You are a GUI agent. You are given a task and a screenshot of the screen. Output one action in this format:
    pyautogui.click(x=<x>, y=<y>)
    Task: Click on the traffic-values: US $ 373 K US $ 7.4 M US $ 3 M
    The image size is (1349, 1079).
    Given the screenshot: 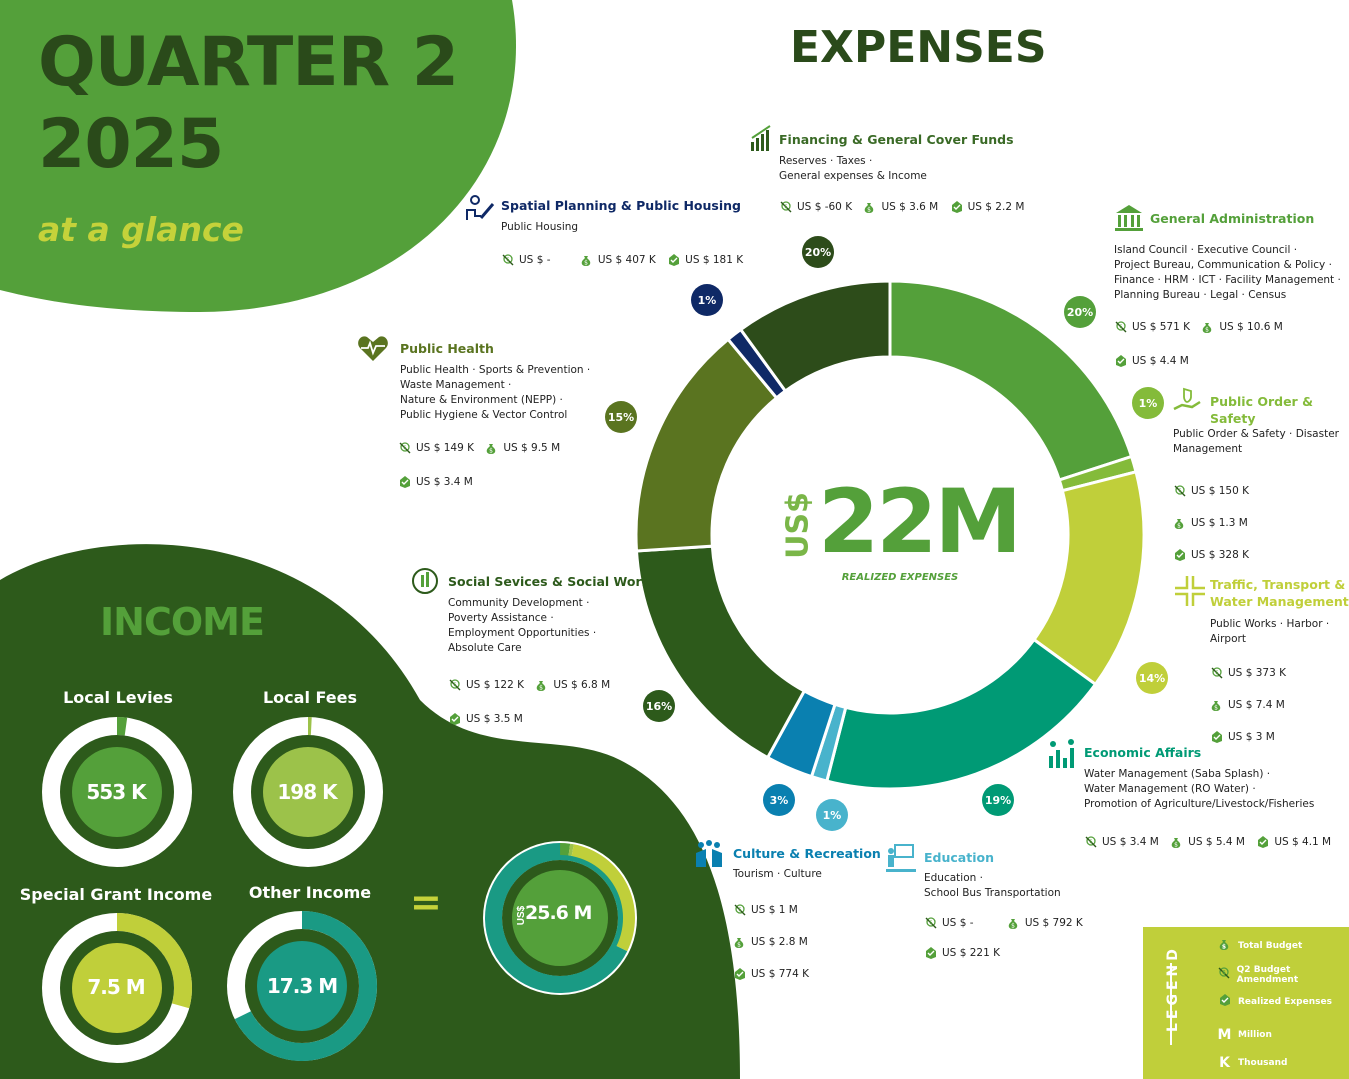 What is the action you would take?
    pyautogui.click(x=1275, y=707)
    